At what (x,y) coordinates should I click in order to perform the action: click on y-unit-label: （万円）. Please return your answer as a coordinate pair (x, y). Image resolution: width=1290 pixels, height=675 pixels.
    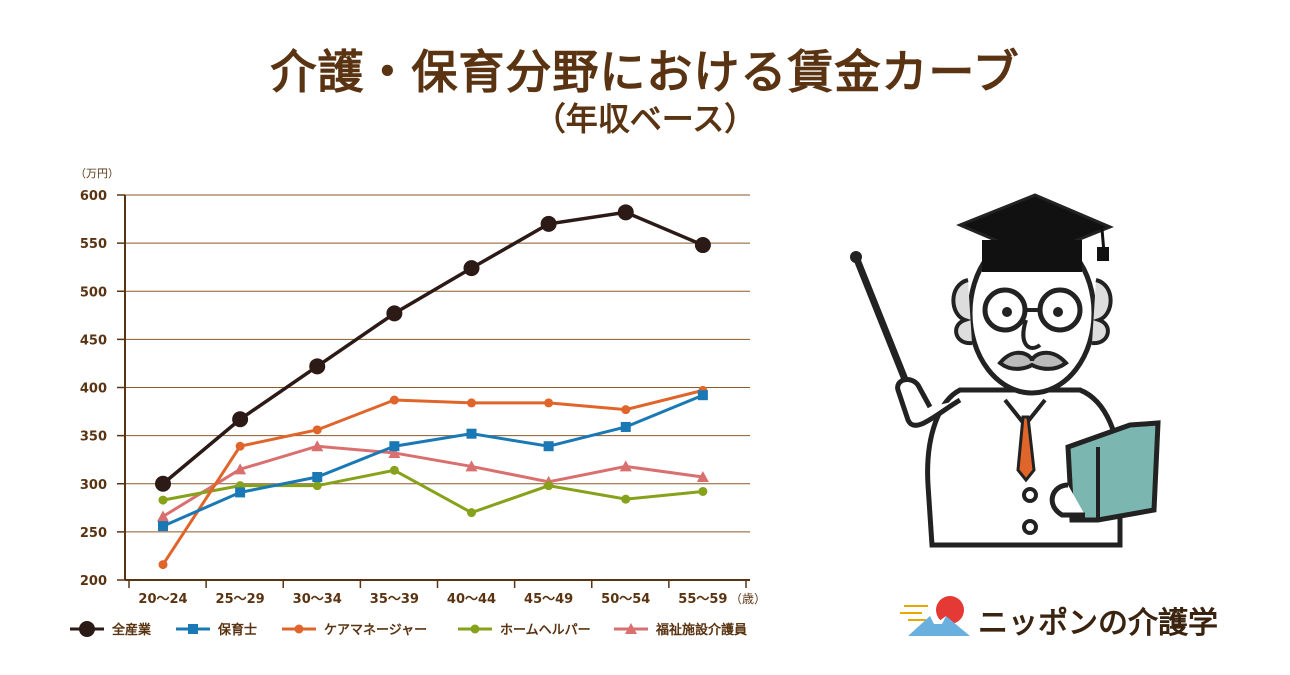
    Looking at the image, I should click on (97, 173).